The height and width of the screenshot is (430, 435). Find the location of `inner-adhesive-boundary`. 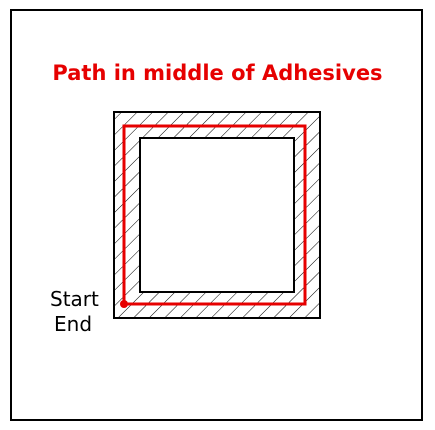

inner-adhesive-boundary is located at coordinates (217, 215).